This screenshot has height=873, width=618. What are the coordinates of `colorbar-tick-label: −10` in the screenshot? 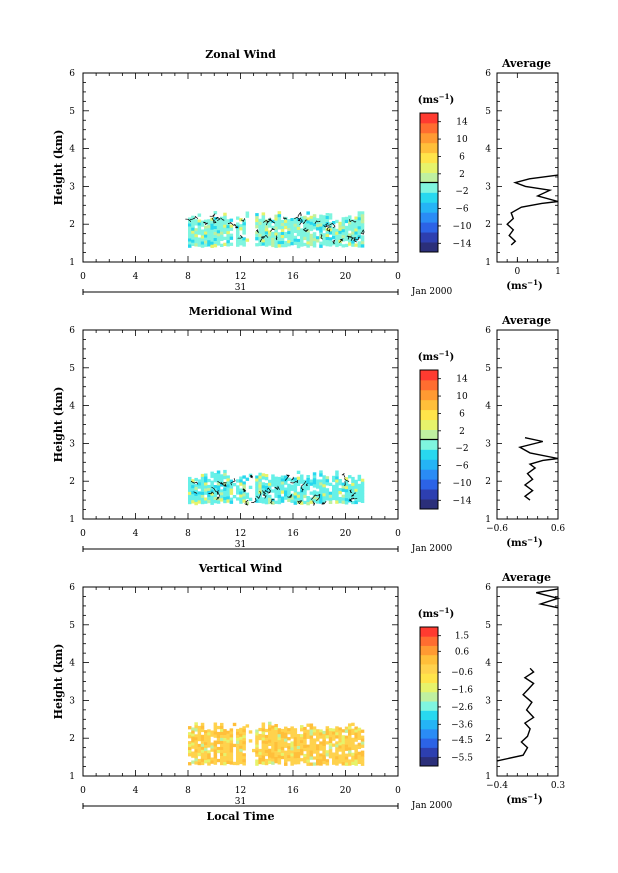 It's located at (462, 227).